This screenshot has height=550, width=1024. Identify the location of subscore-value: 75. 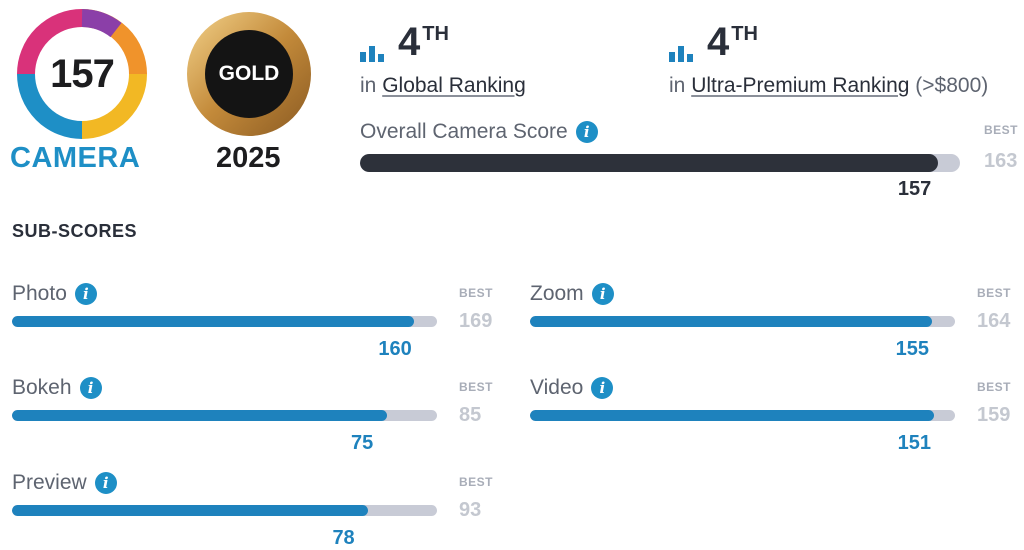
(362, 443).